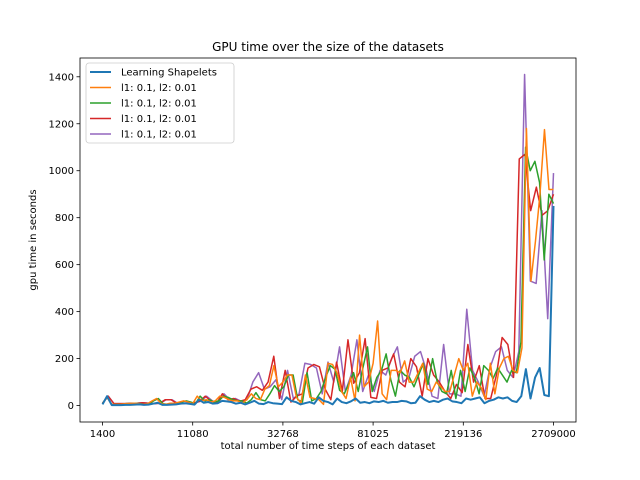 The image size is (640, 480). I want to click on x-tick-label: 219136, so click(463, 434).